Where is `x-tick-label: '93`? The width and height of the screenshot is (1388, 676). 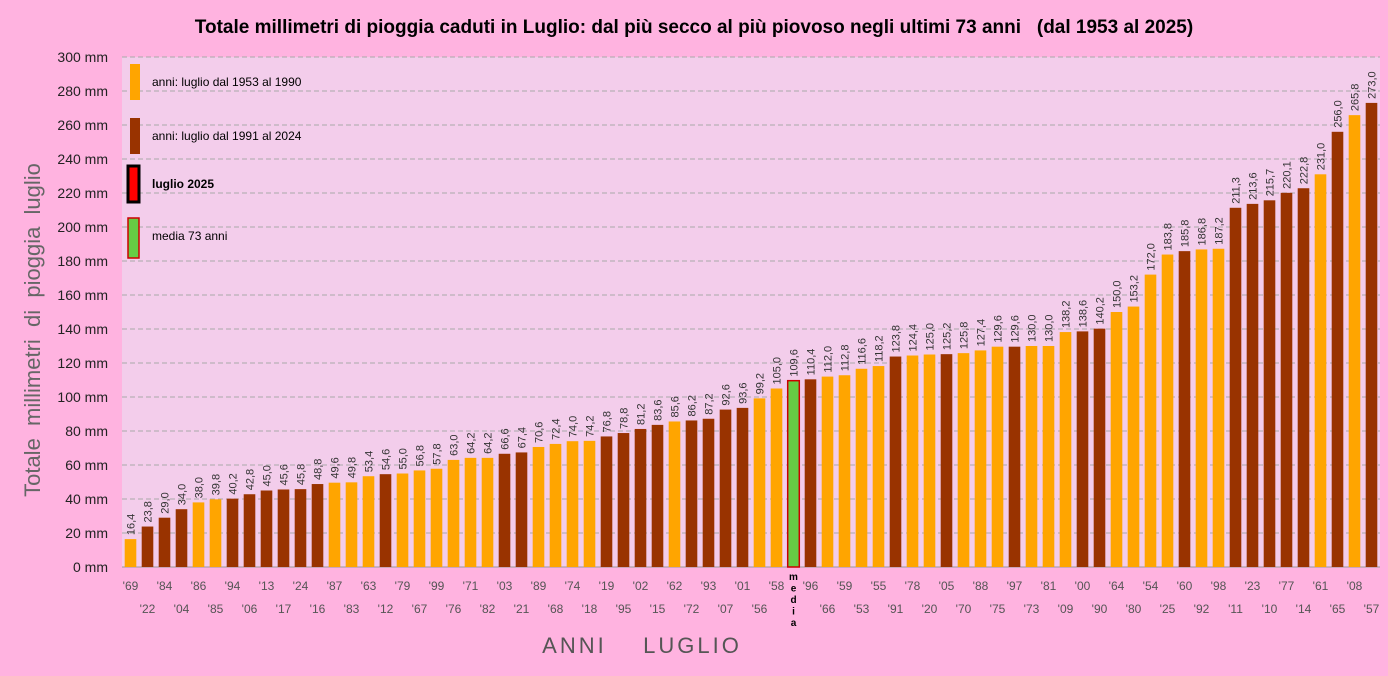 x-tick-label: '93 is located at coordinates (709, 586).